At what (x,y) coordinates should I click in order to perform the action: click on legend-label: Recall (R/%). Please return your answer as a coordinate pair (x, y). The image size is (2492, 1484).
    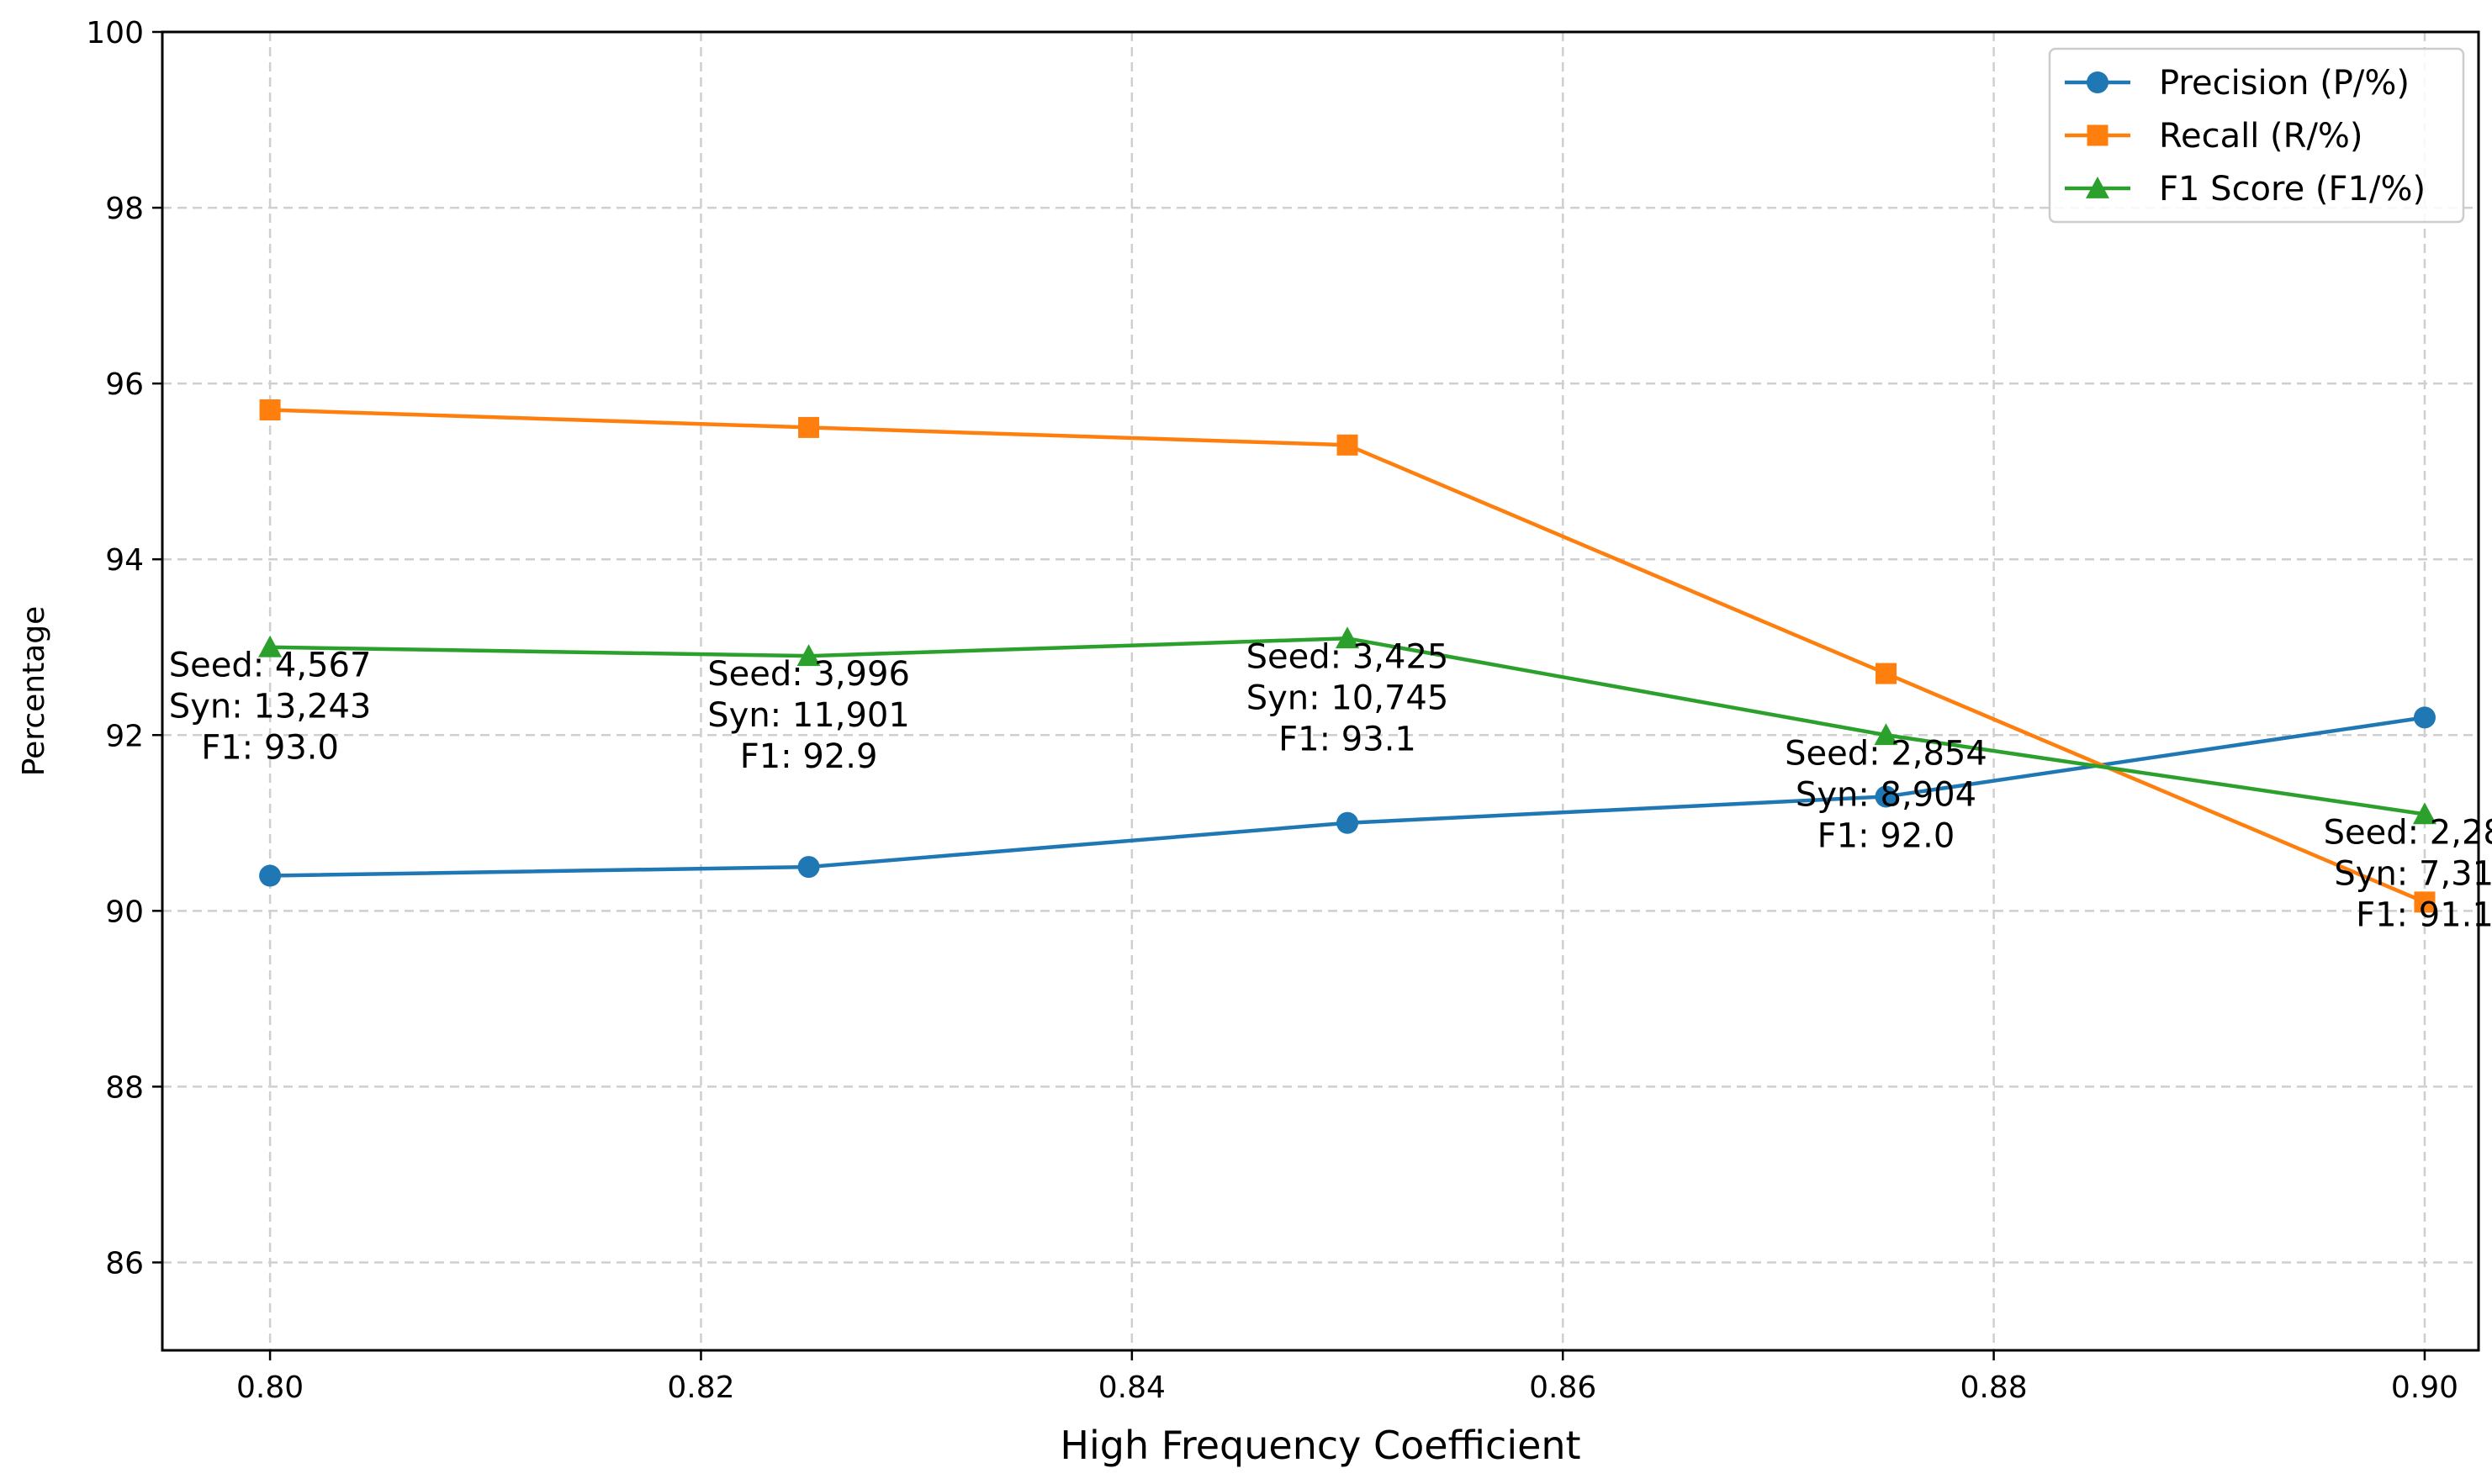
    Looking at the image, I should click on (2261, 136).